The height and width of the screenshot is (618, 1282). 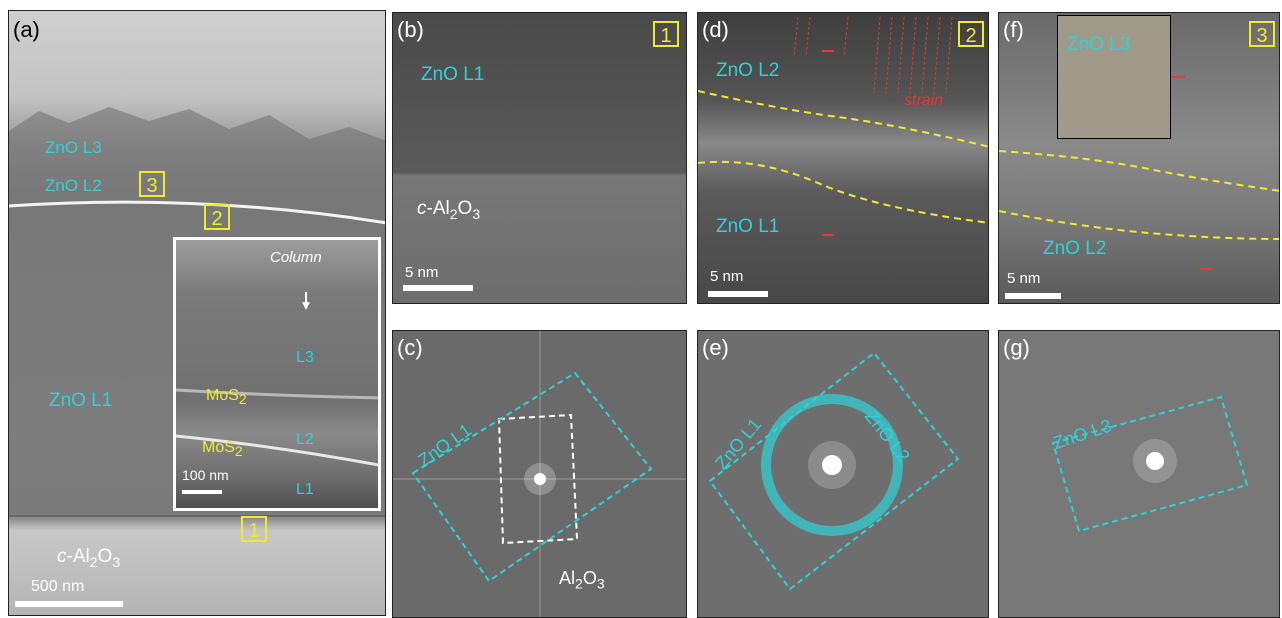 What do you see at coordinates (715, 29) in the screenshot?
I see `panel-d-label: (d)` at bounding box center [715, 29].